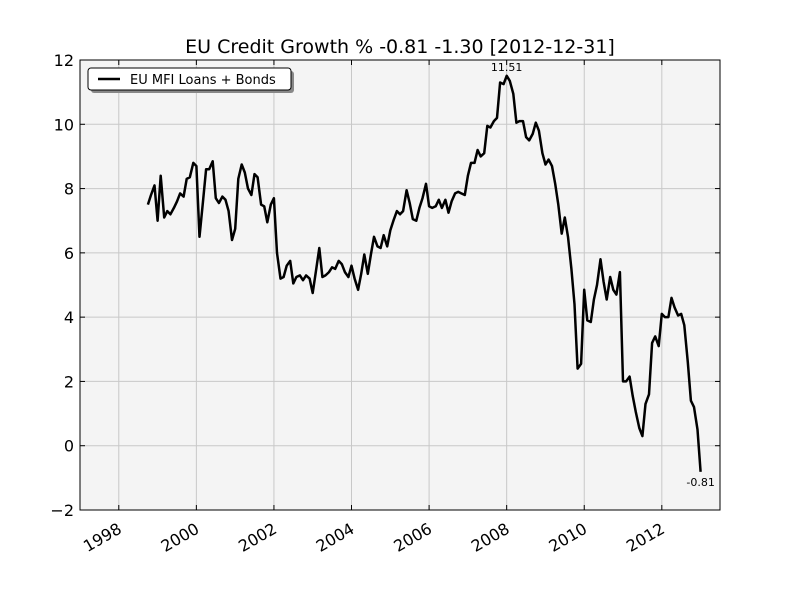 Image resolution: width=800 pixels, height=600 pixels. Describe the element at coordinates (69, 189) in the screenshot. I see `y-tick-label: 8` at that location.